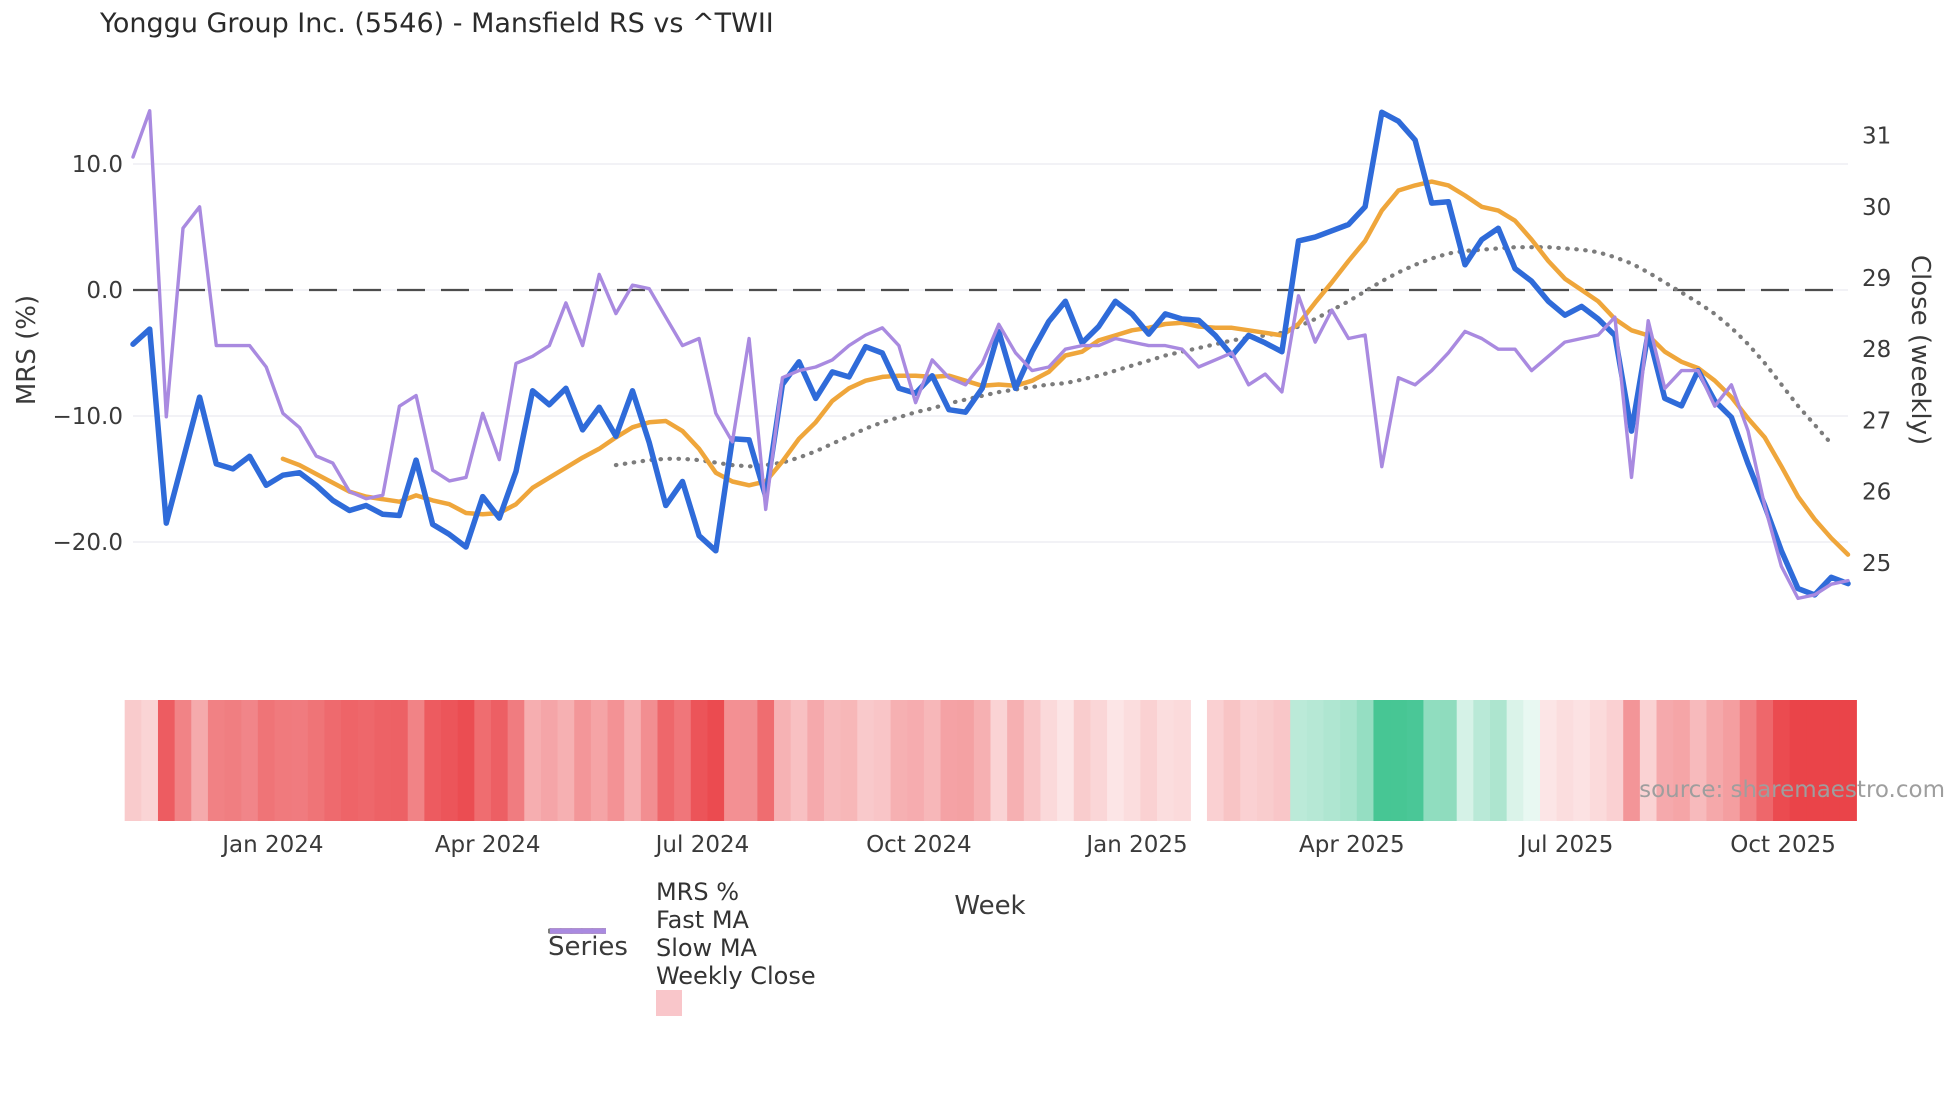 The width and height of the screenshot is (1960, 1102). I want to click on legend-line-swatch, so click(578, 931).